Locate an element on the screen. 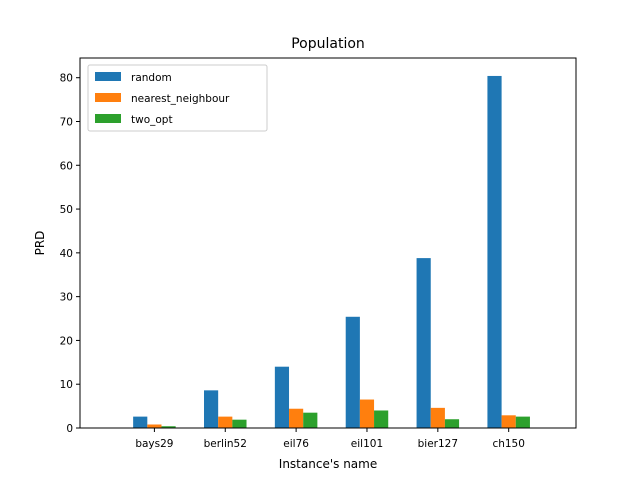 The height and width of the screenshot is (480, 640). bar-two_opt-eil101 is located at coordinates (381, 419).